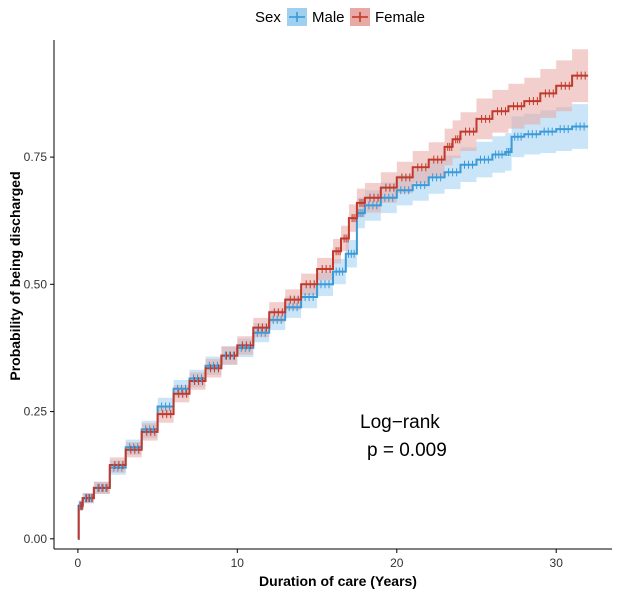 The height and width of the screenshot is (591, 620). What do you see at coordinates (338, 581) in the screenshot?
I see `x-axis-title: Duration of care (Years)` at bounding box center [338, 581].